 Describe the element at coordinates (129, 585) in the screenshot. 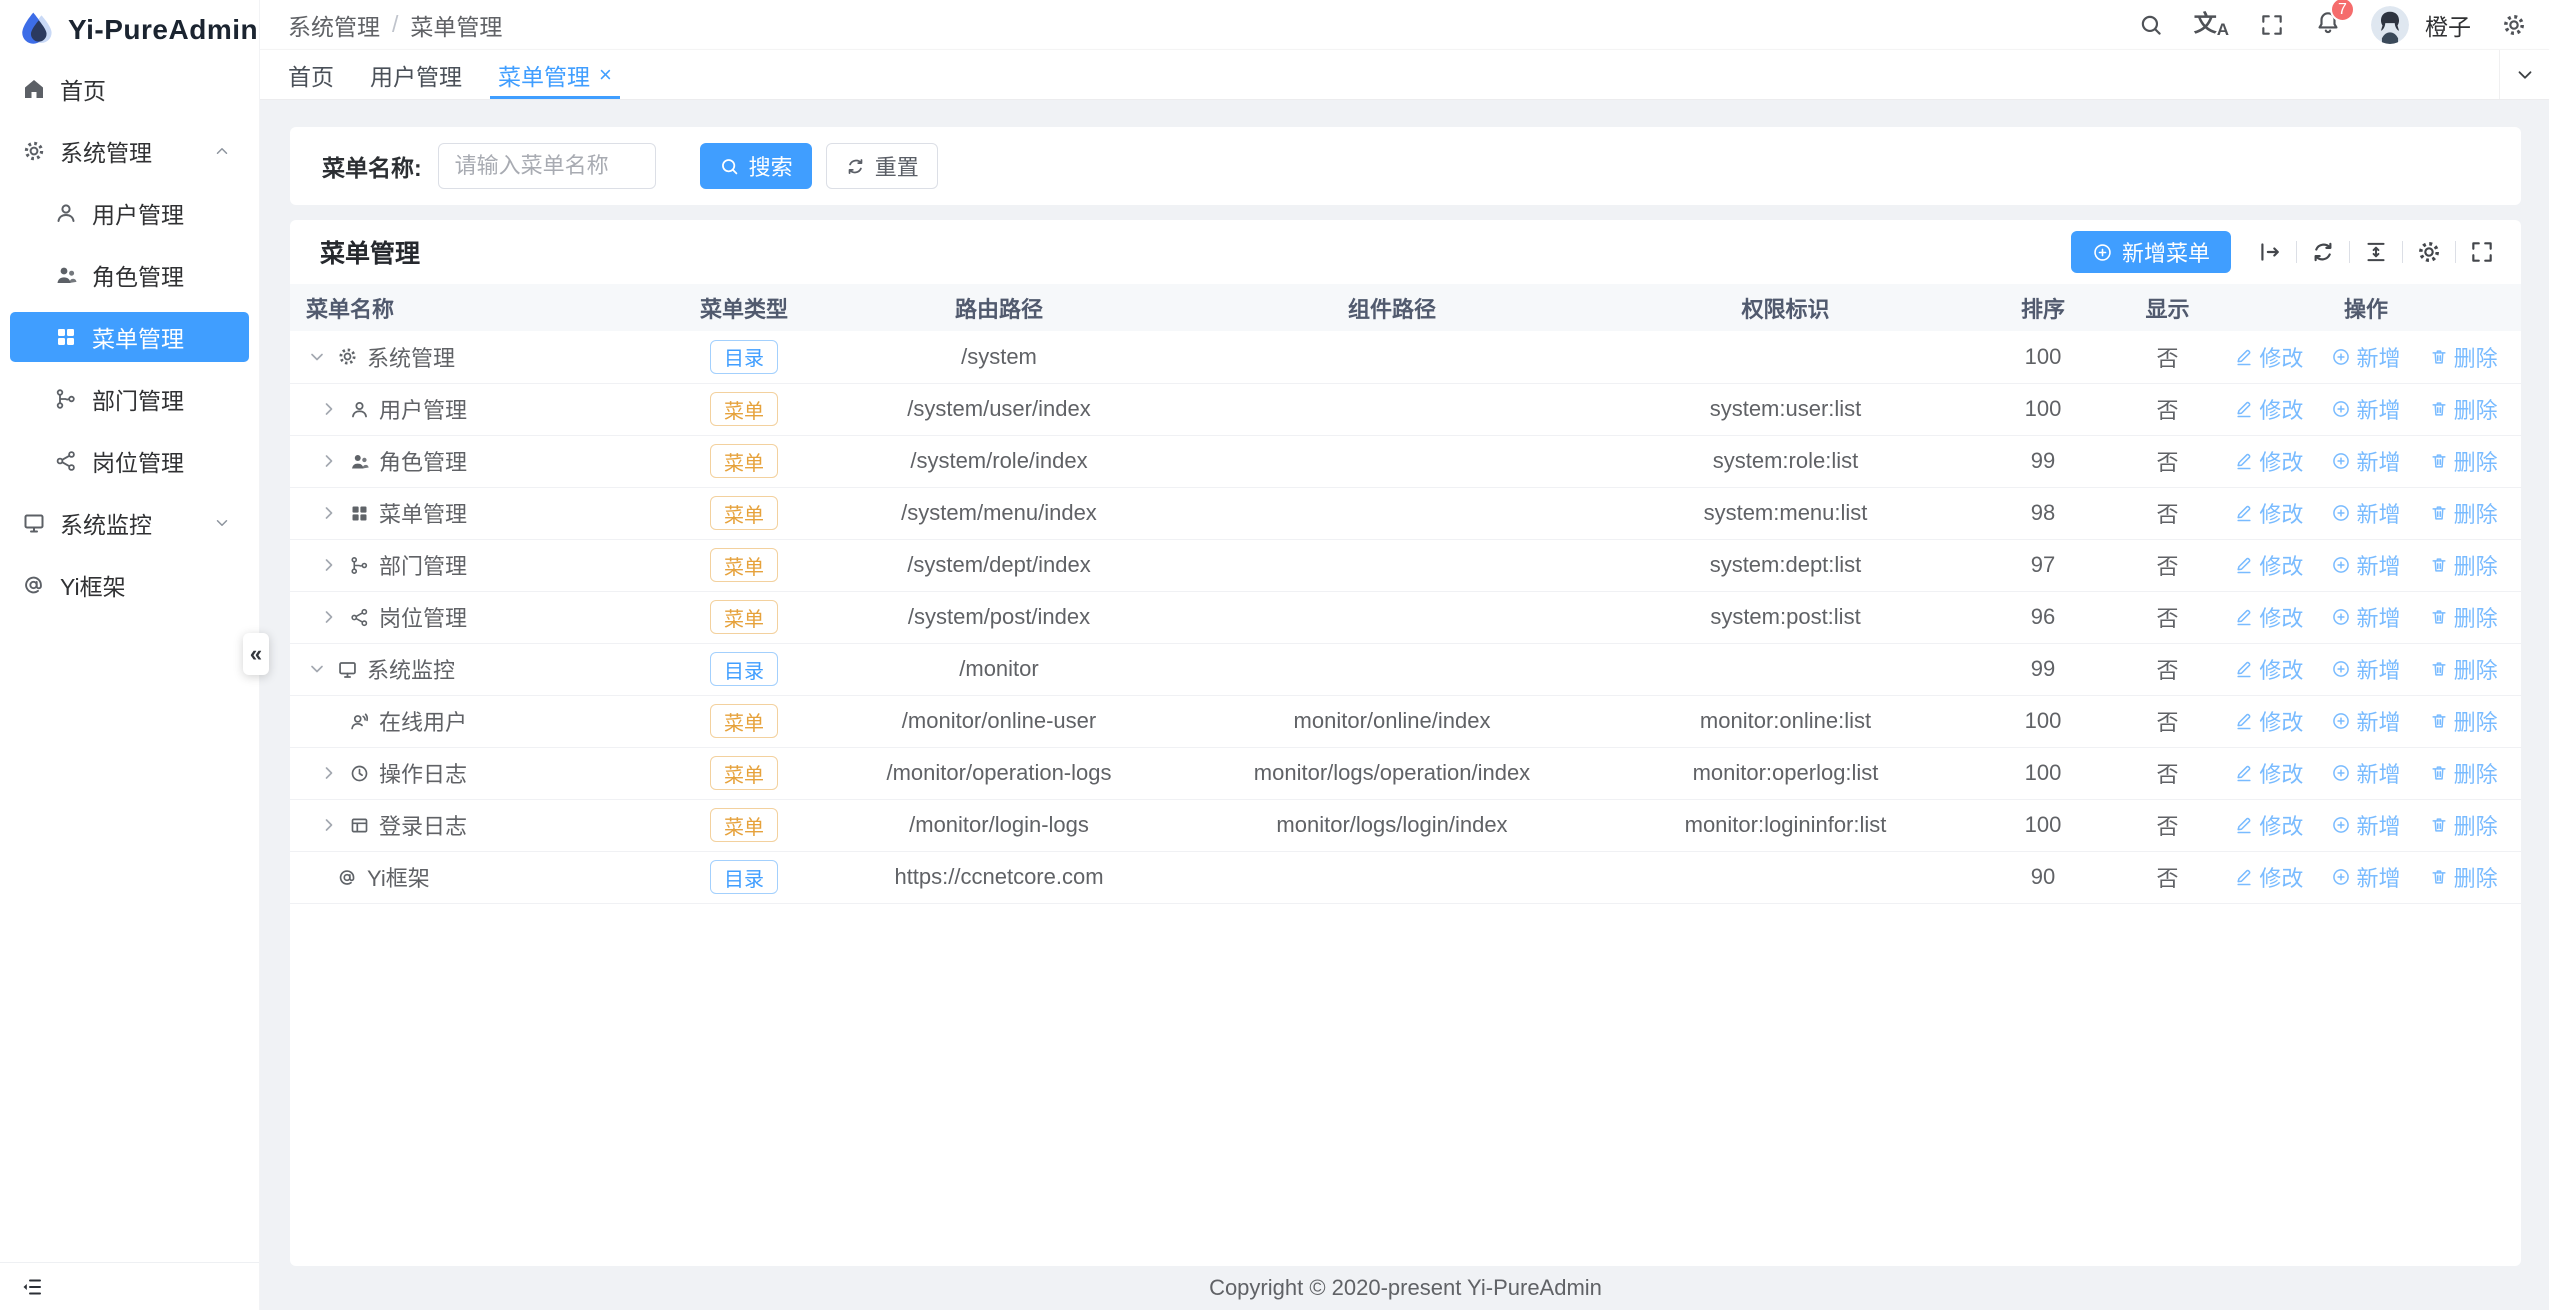

I see `sidebar-item-yi-framework: Yi框架` at that location.